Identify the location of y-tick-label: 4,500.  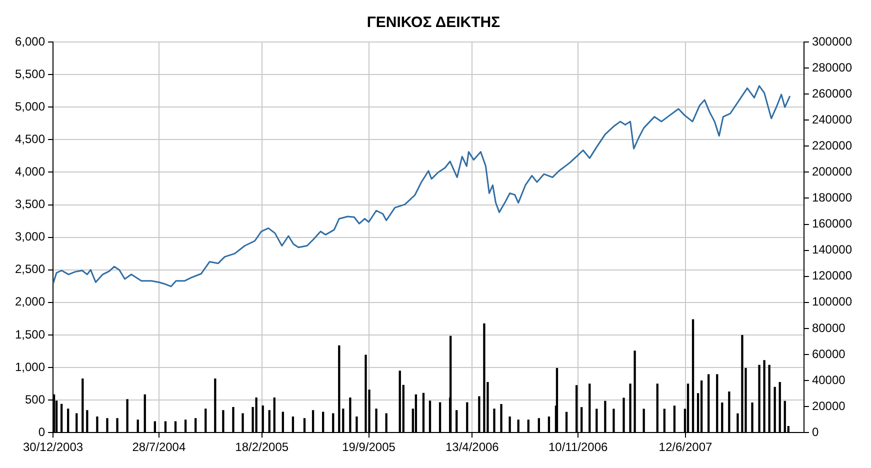
(30, 139).